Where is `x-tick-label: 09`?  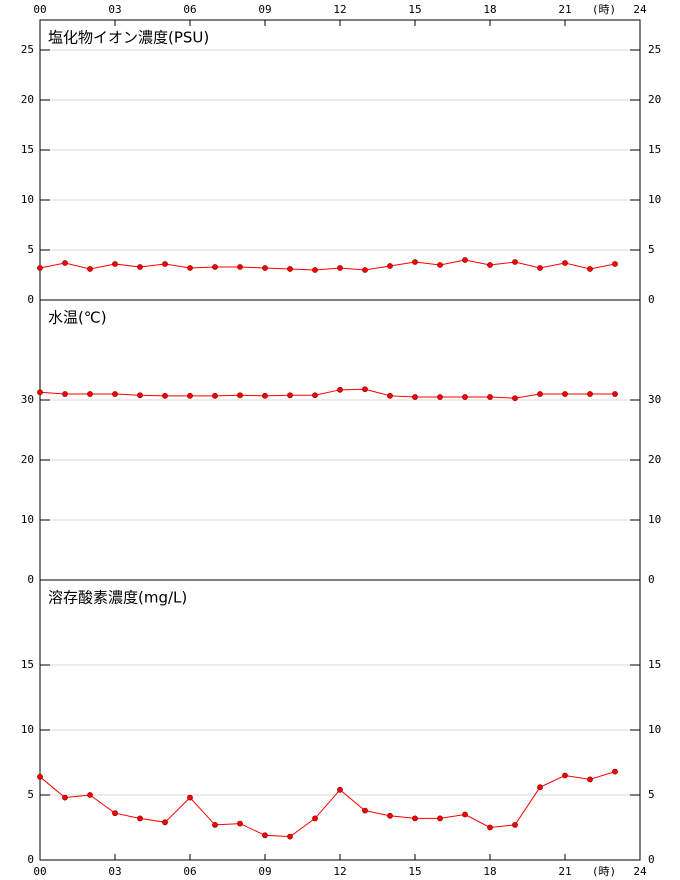
x-tick-label: 09 is located at coordinates (264, 9).